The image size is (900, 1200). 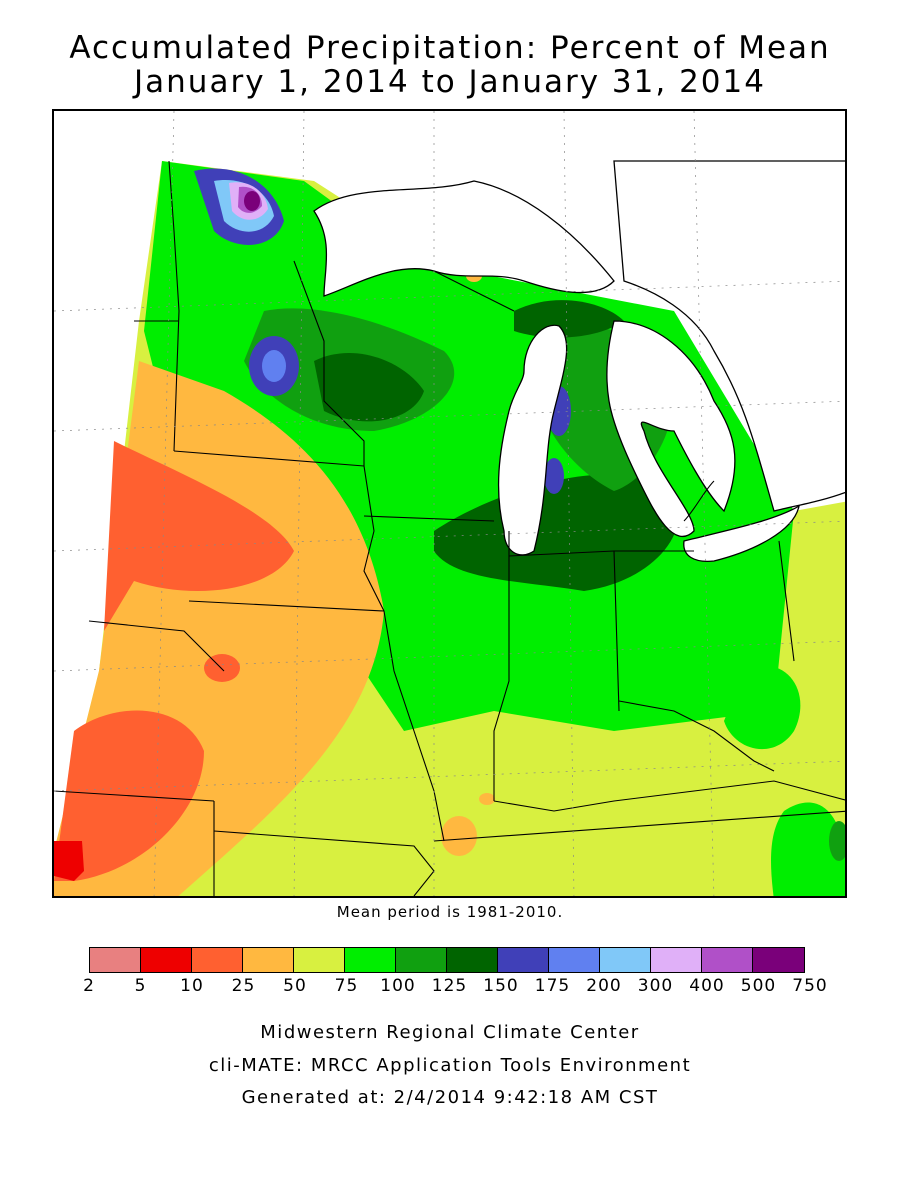 What do you see at coordinates (671, 429) in the screenshot?
I see `lake-huron` at bounding box center [671, 429].